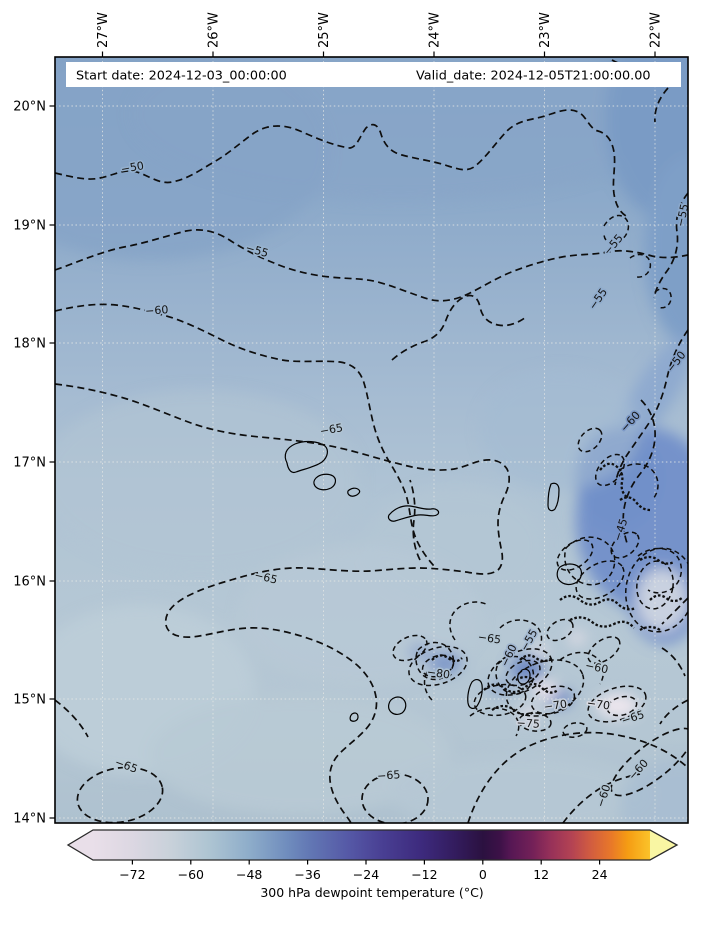 Image resolution: width=703 pixels, height=935 pixels. Describe the element at coordinates (541, 874) in the screenshot. I see `cbar-tick-label: 12` at that location.